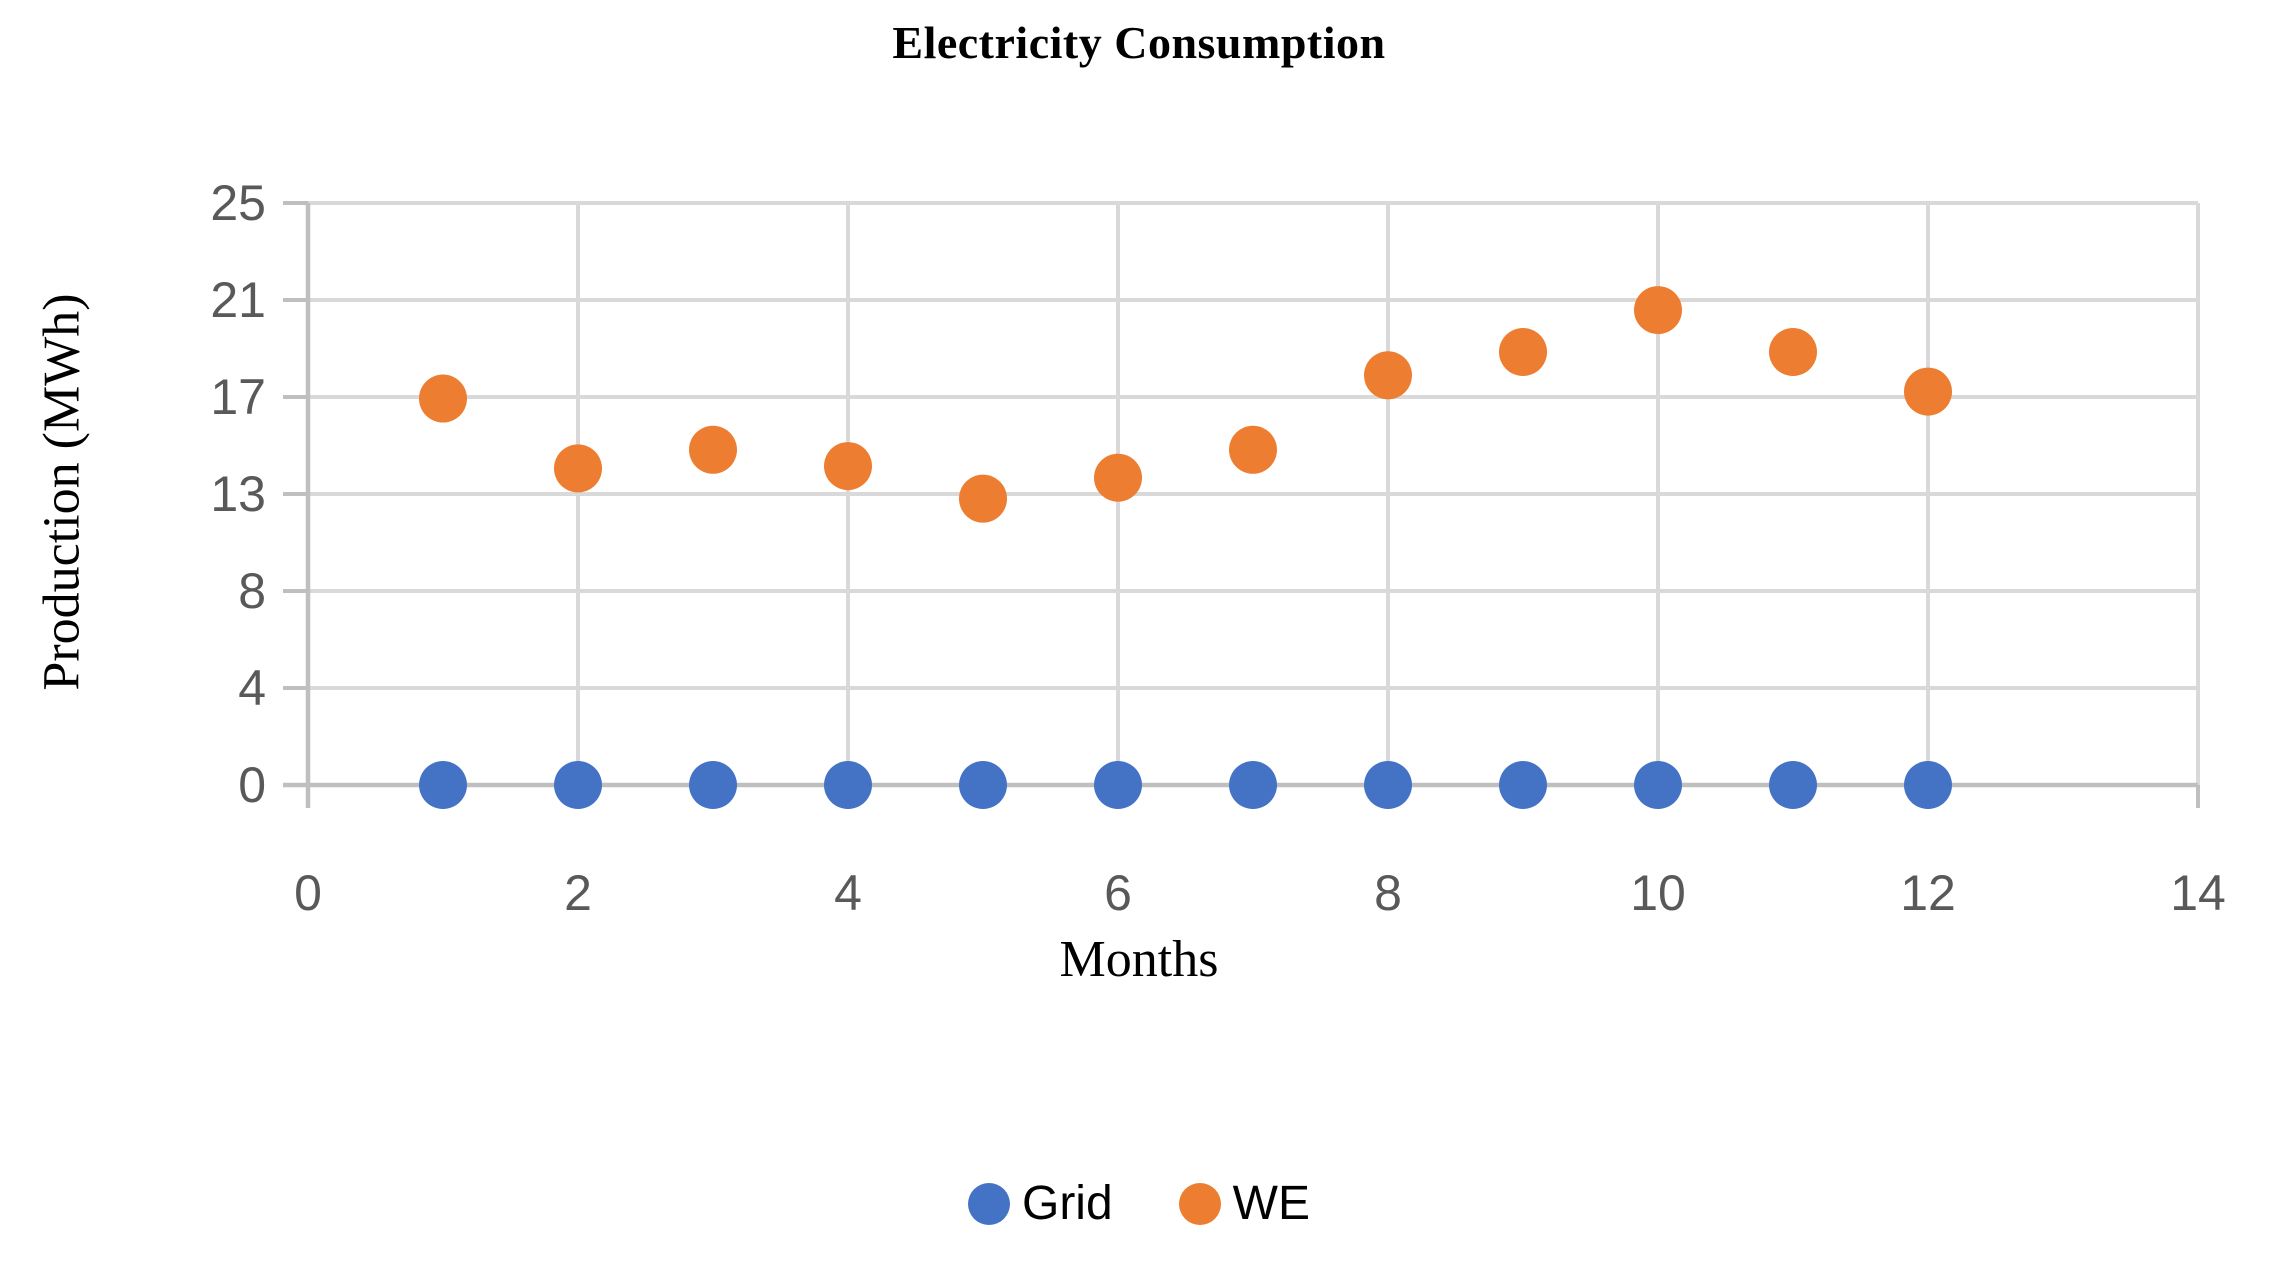  What do you see at coordinates (1199, 1204) in the screenshot?
I see `we-series-marker-icon` at bounding box center [1199, 1204].